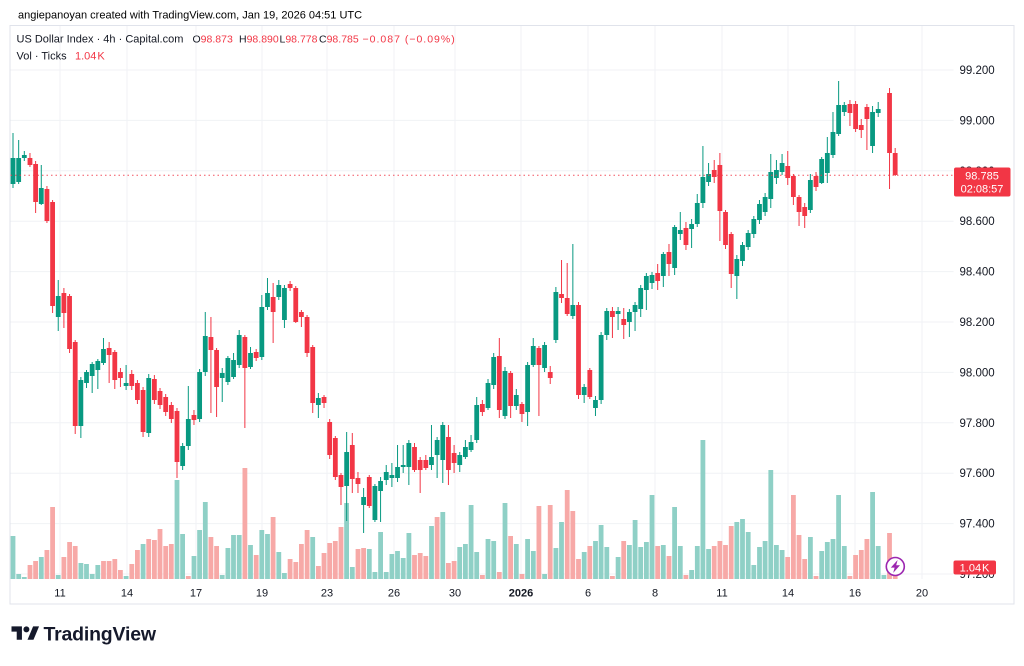 The width and height of the screenshot is (1024, 666). What do you see at coordinates (588, 594) in the screenshot?
I see `svg-text: 6` at bounding box center [588, 594].